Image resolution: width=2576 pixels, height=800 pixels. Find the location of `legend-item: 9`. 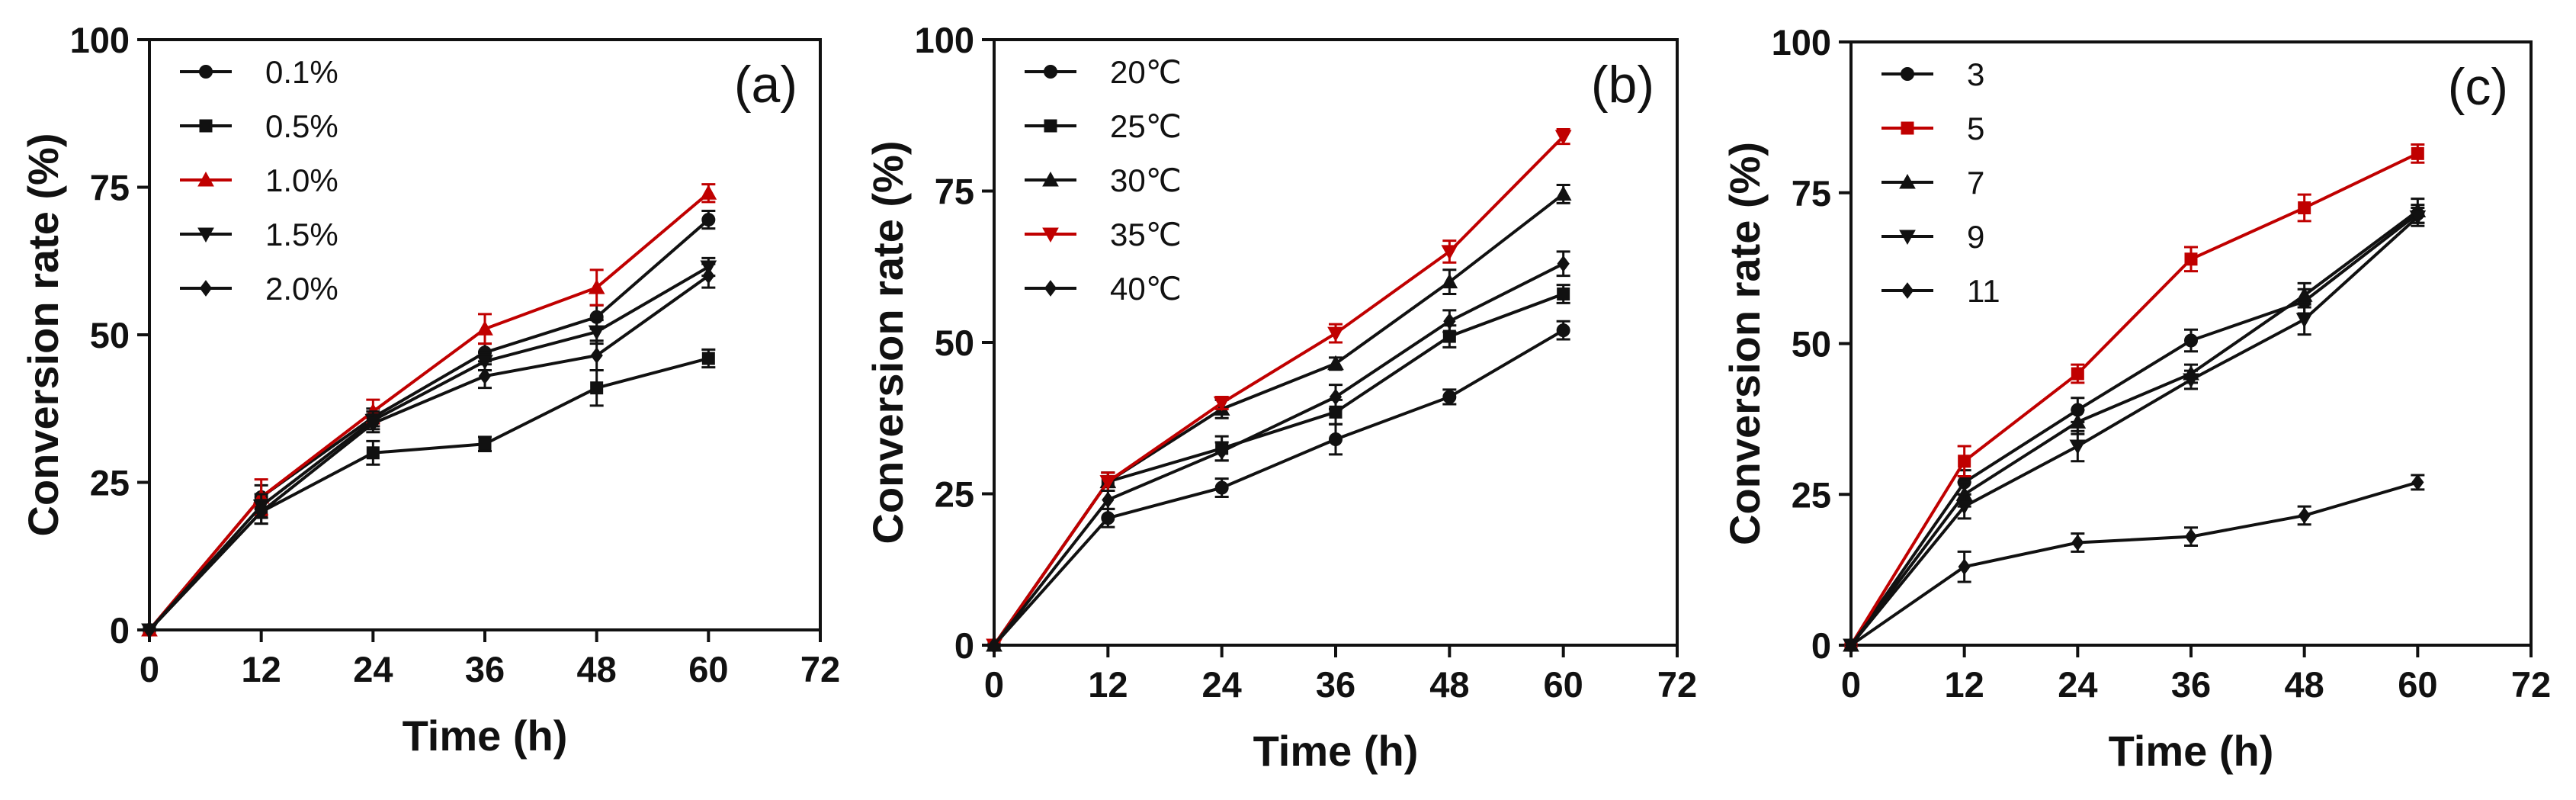

legend-item: 9 is located at coordinates (1932, 237).